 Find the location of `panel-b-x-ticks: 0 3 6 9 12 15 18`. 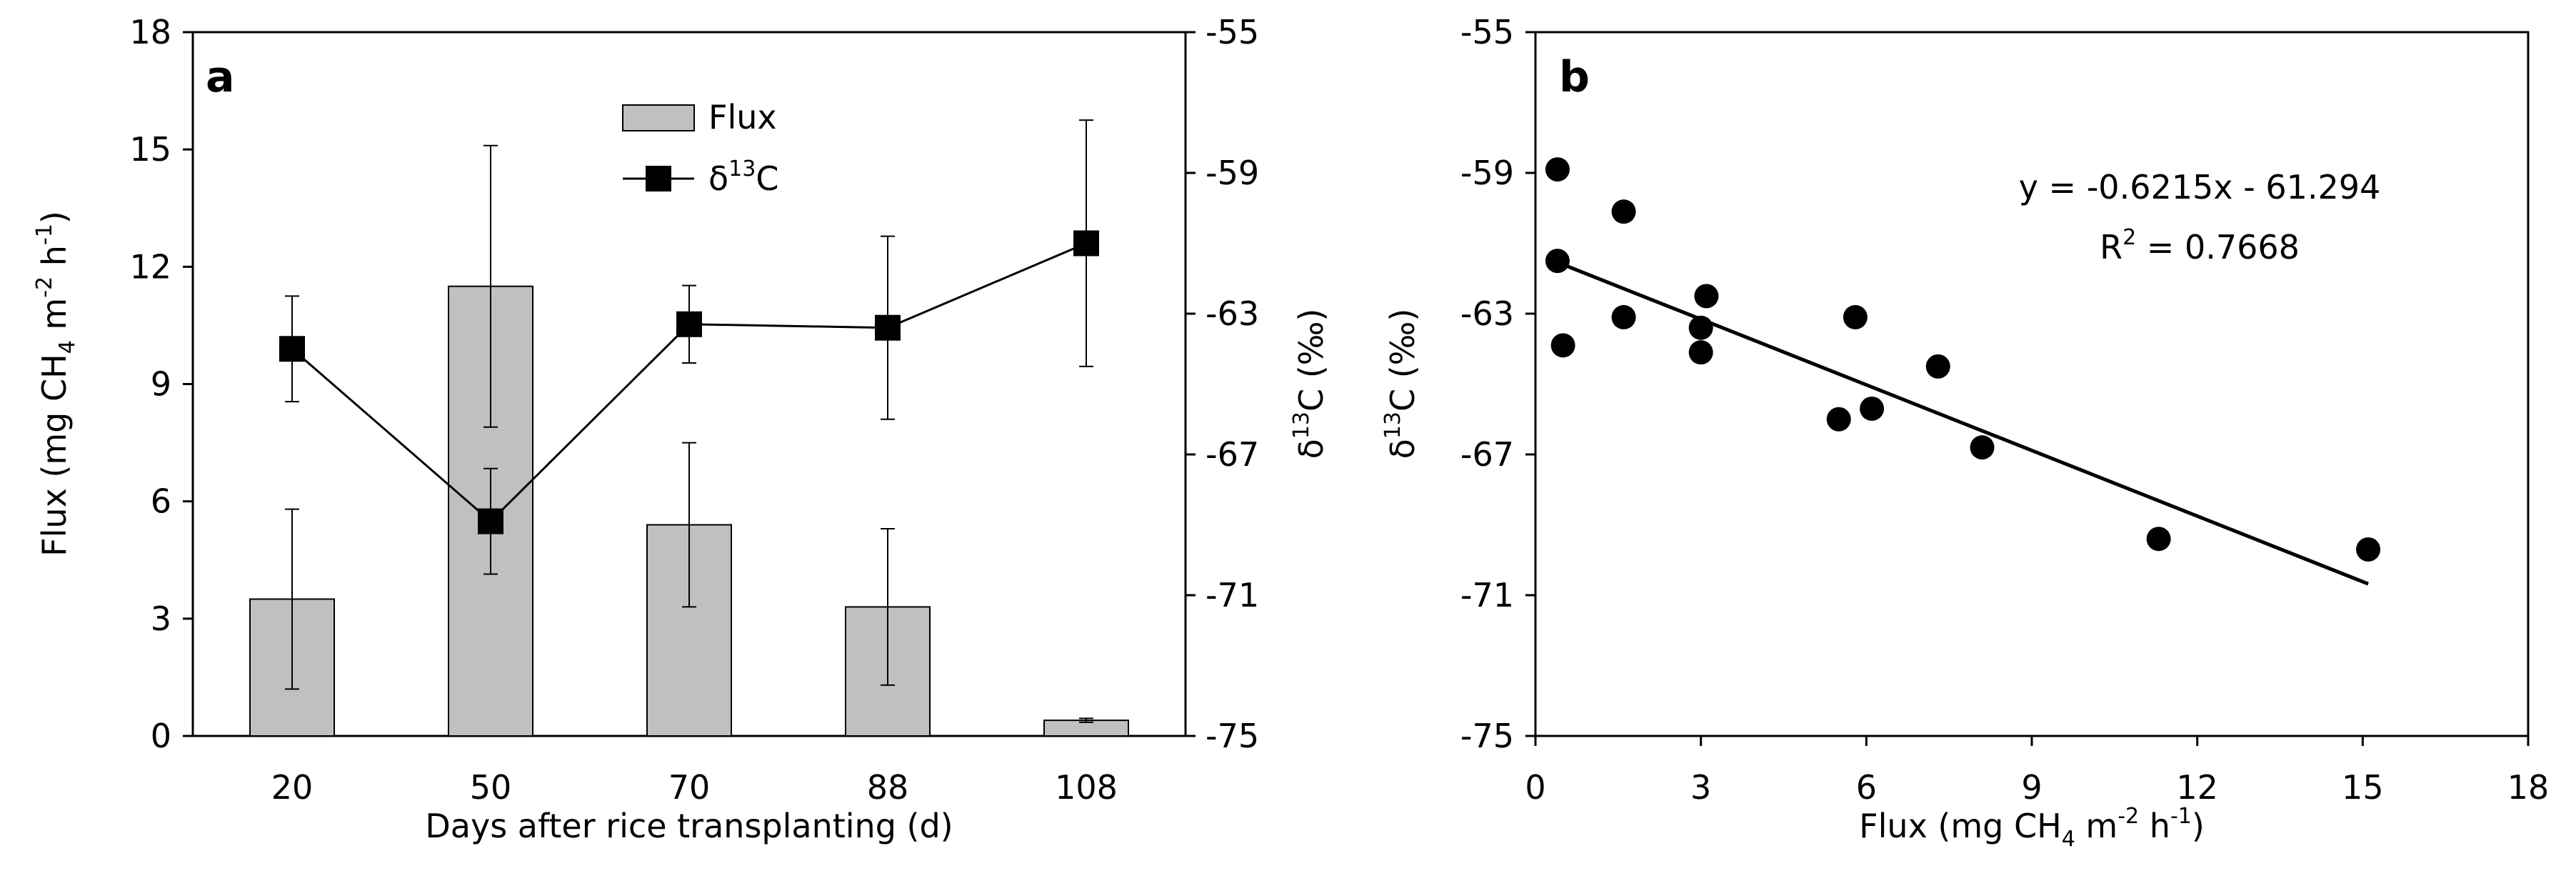

panel-b-x-ticks: 0 3 6 9 12 15 18 is located at coordinates (2037, 771).